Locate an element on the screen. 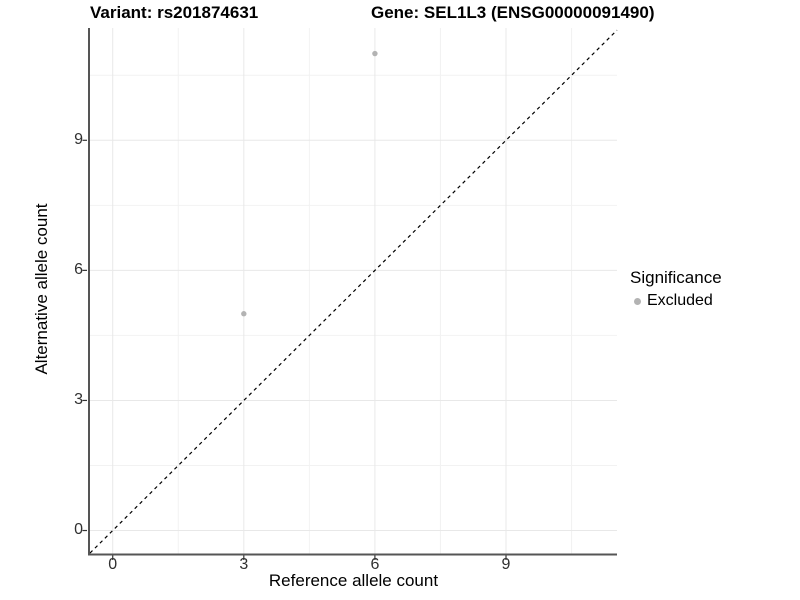 The image size is (800, 600). gene-title: Gene: SEL1L3 (ENSG00000091490) is located at coordinates (513, 12).